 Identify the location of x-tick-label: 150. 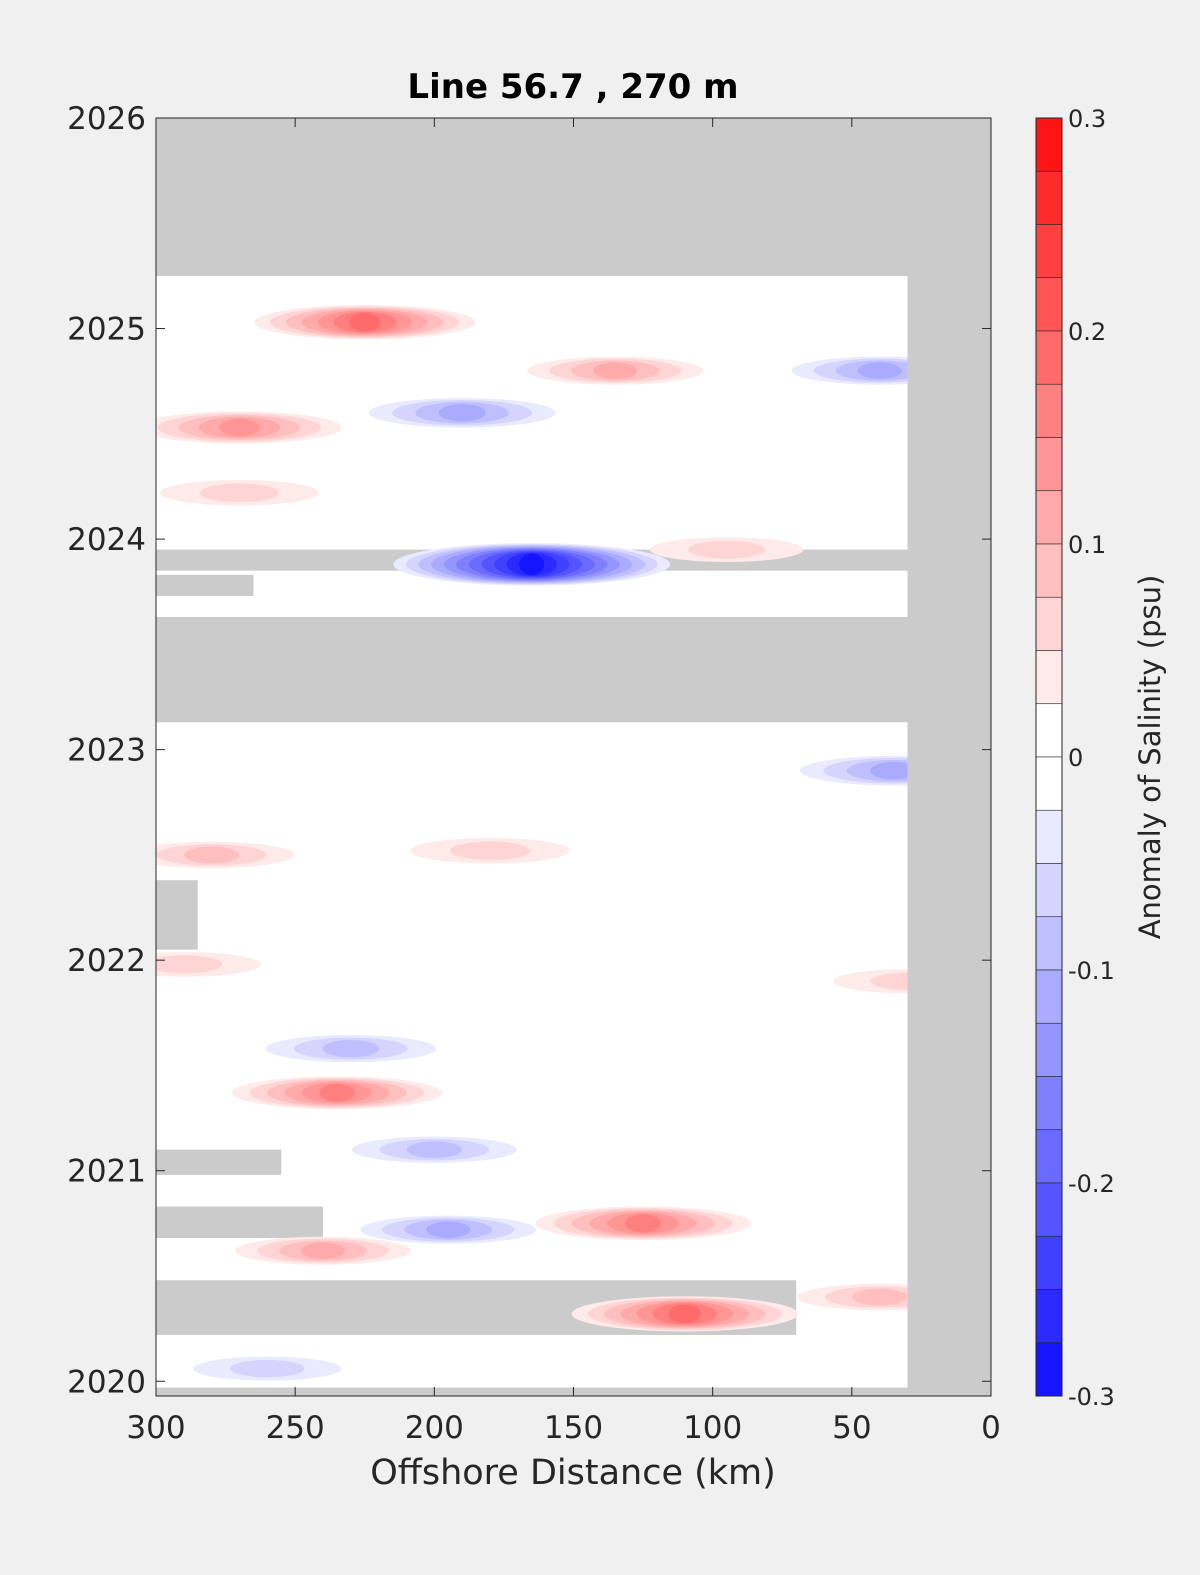
(573, 1428).